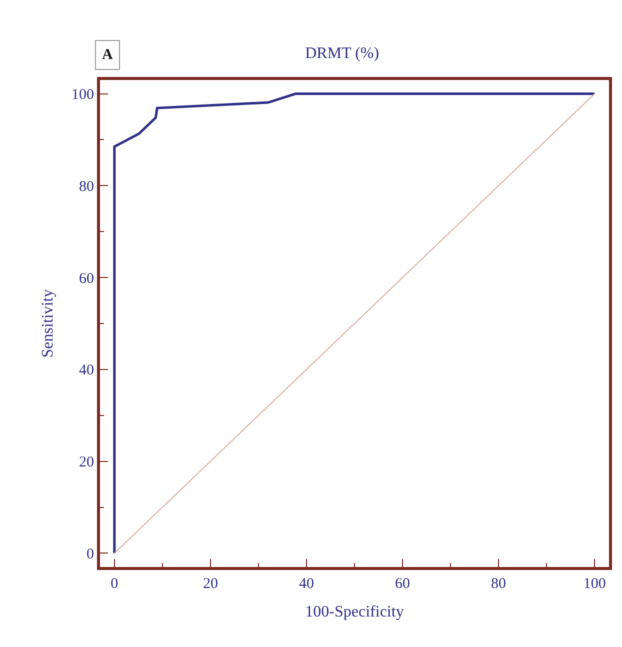  I want to click on x-tick-label: 0, so click(114, 584).